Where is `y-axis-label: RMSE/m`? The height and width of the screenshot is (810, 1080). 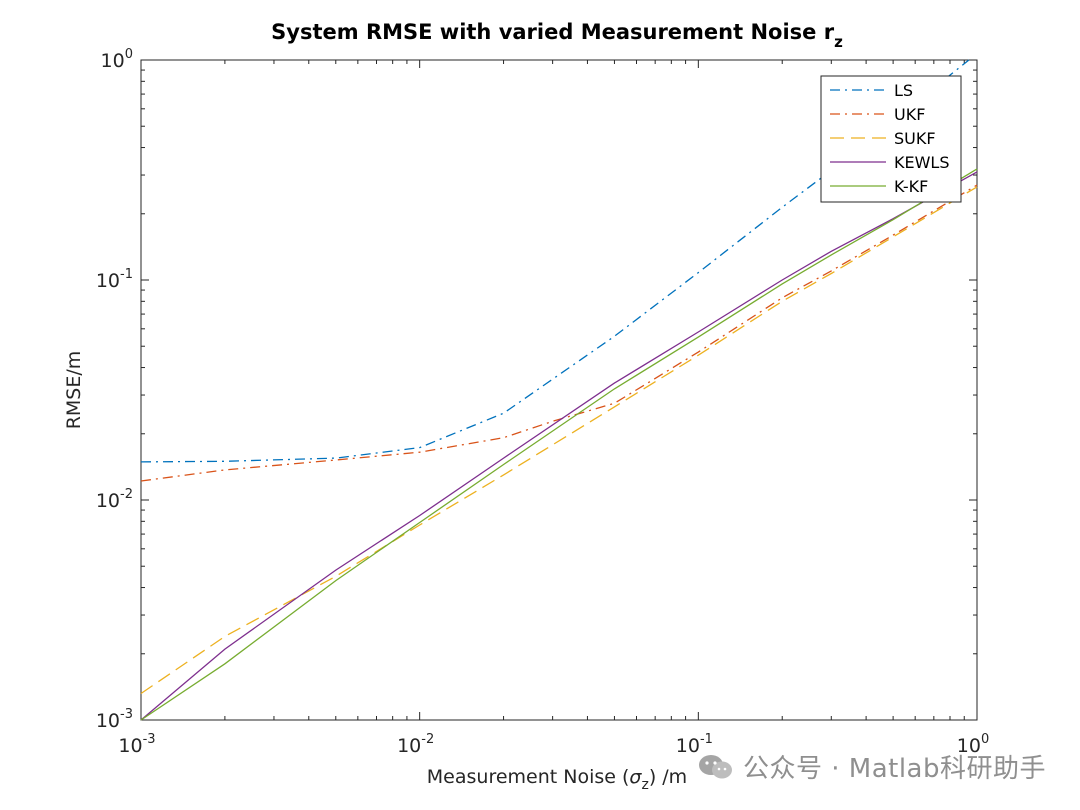
y-axis-label: RMSE/m is located at coordinates (74, 390).